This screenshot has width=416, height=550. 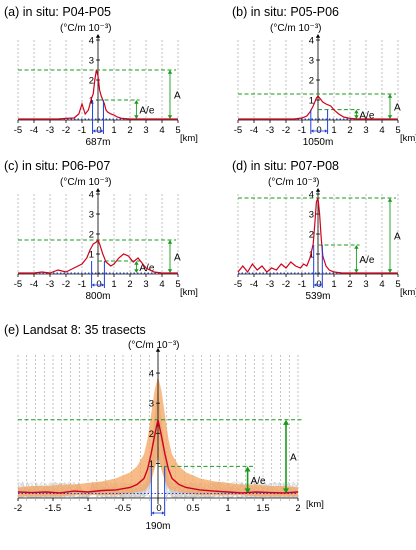 What do you see at coordinates (129, 284) in the screenshot?
I see `panel-c-x-tick-label: 2` at bounding box center [129, 284].